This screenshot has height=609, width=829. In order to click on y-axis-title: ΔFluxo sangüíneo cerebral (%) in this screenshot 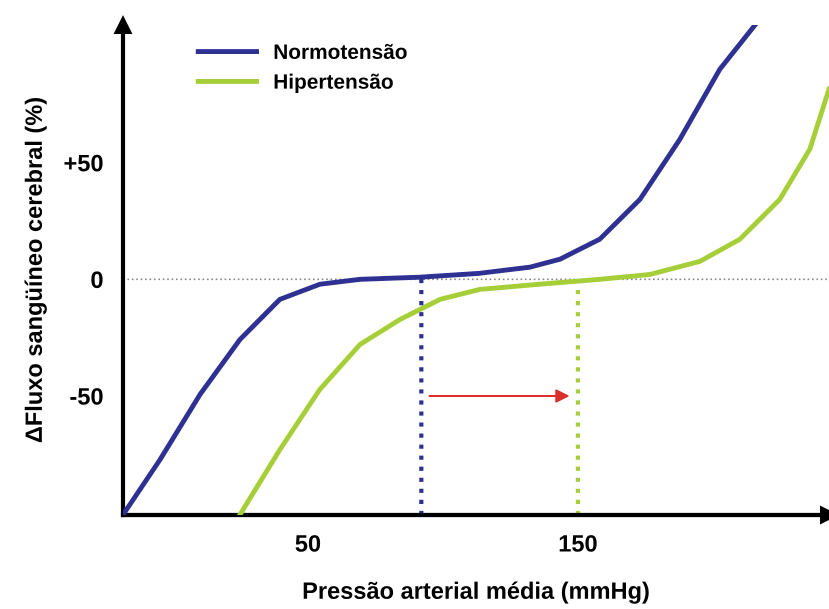, I will do `click(35, 270)`.